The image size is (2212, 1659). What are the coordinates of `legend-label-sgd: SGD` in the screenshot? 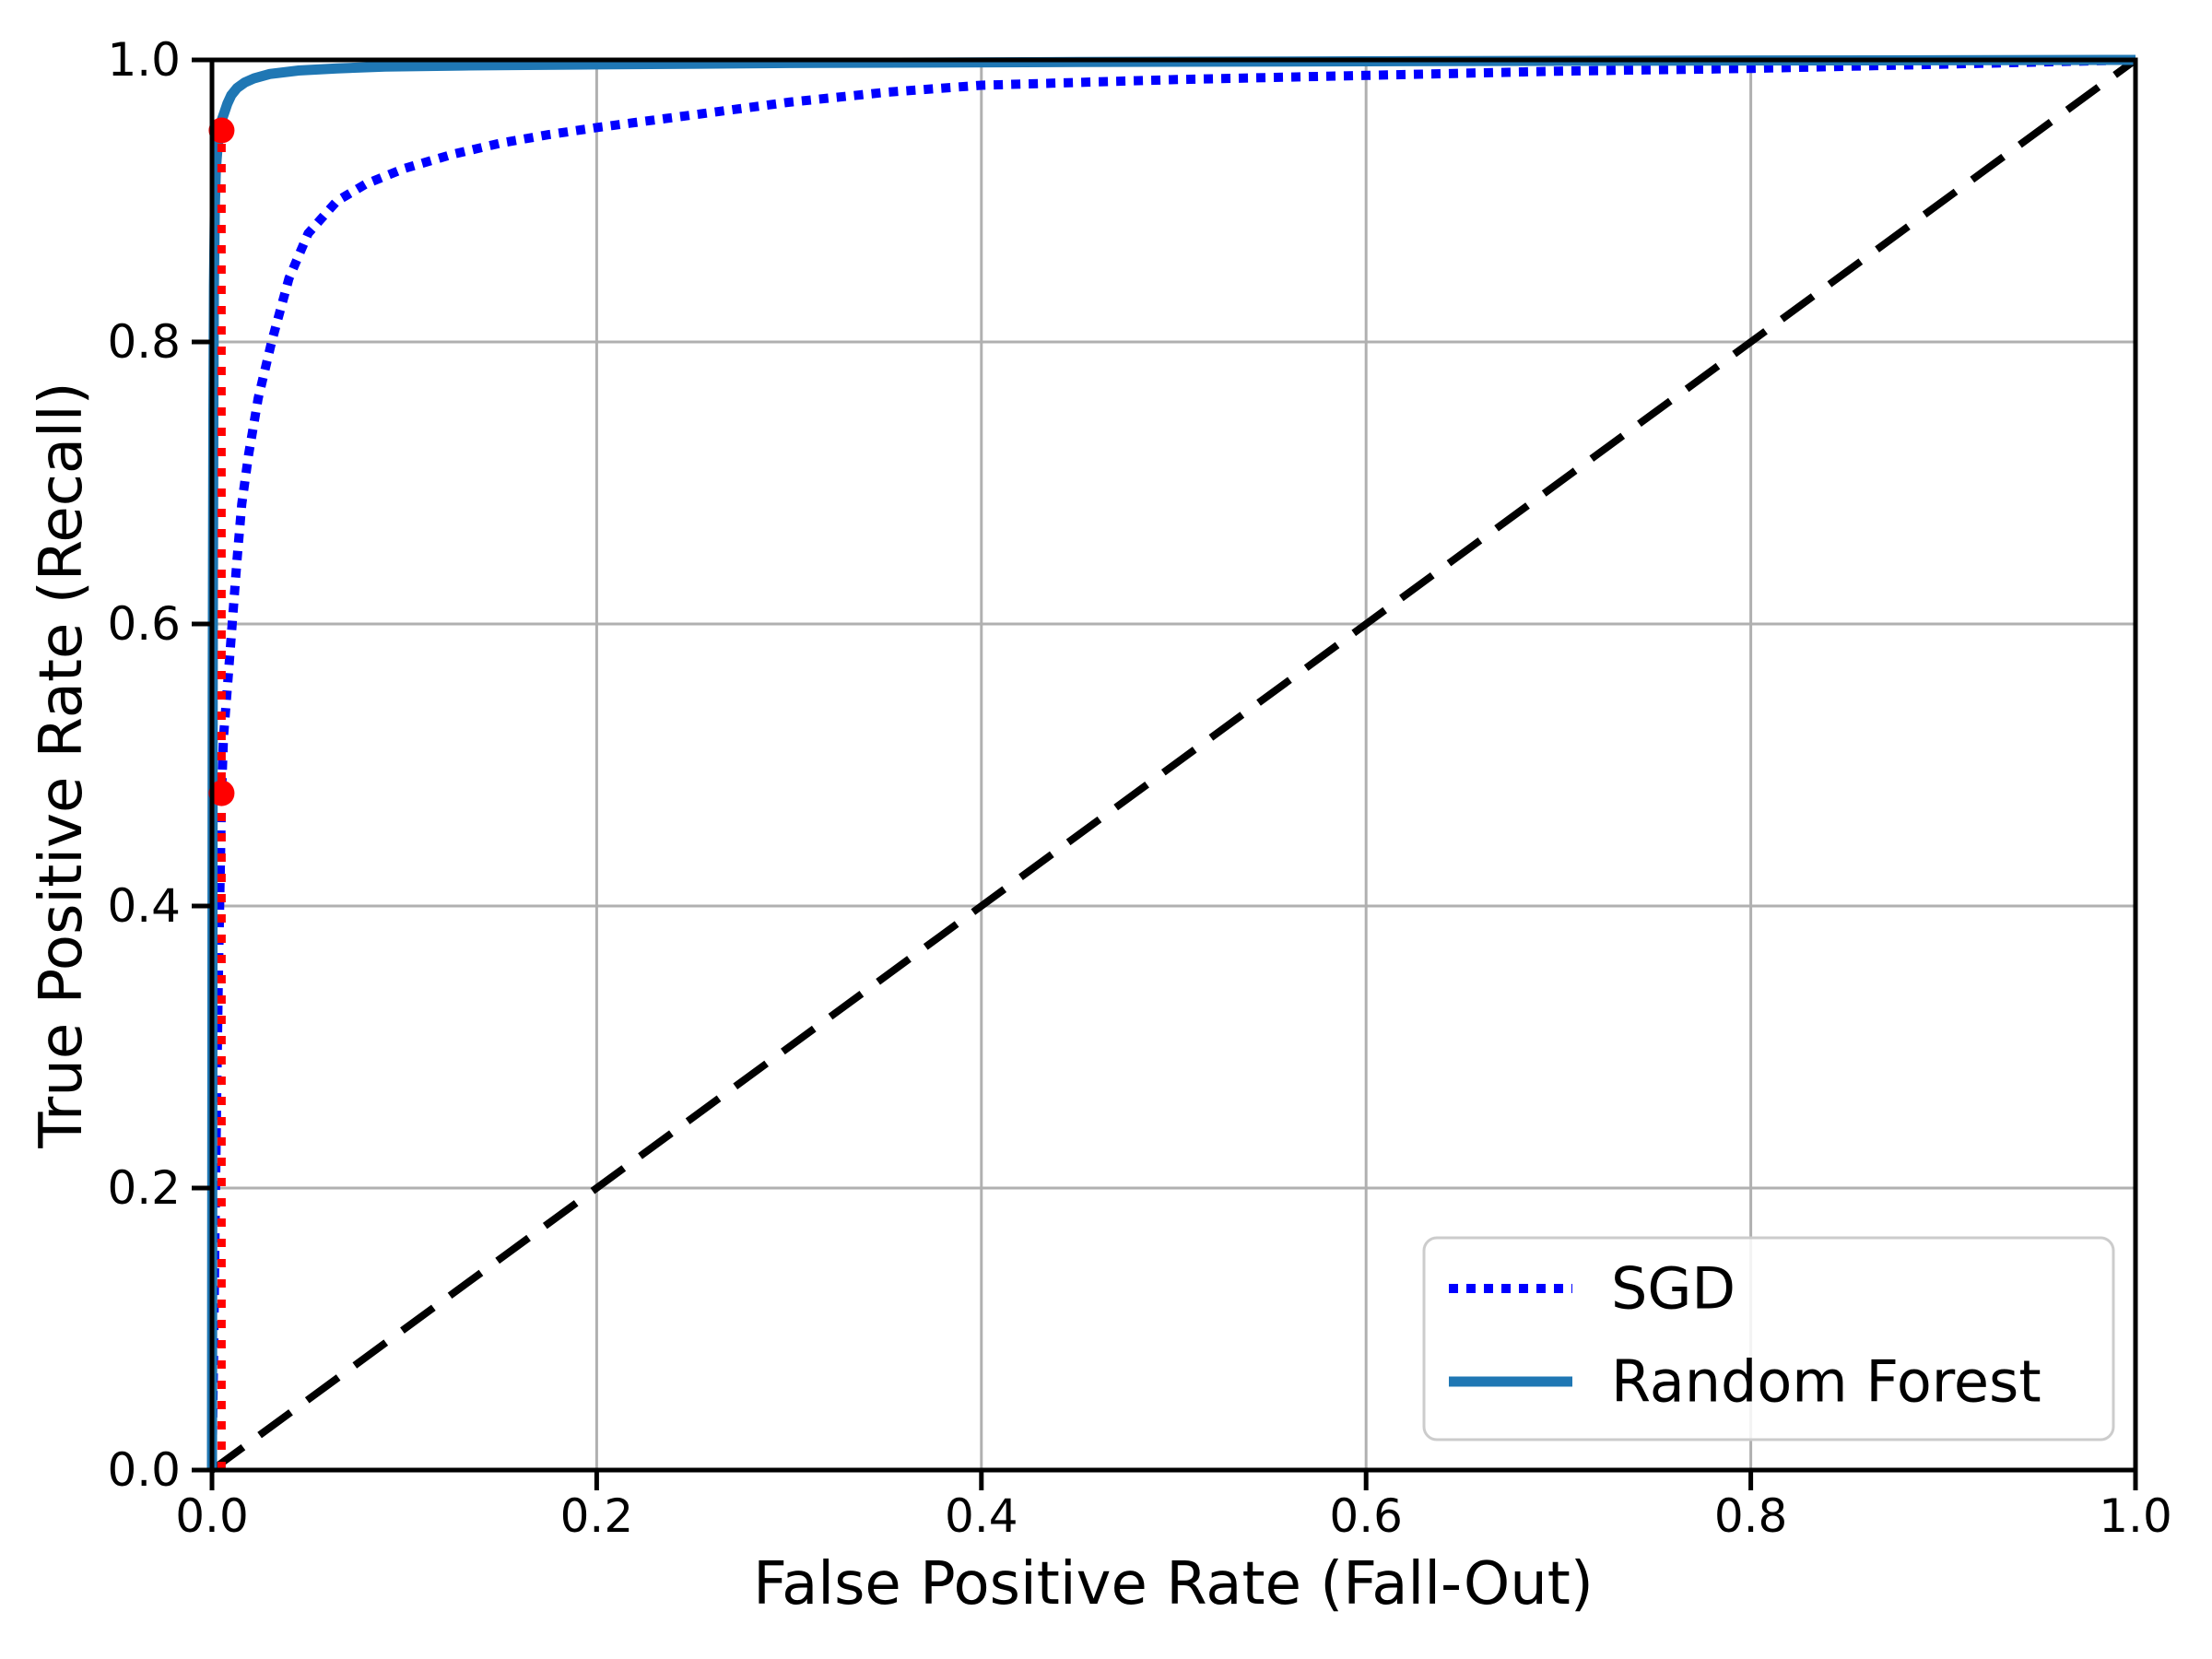 It's located at (1673, 1289).